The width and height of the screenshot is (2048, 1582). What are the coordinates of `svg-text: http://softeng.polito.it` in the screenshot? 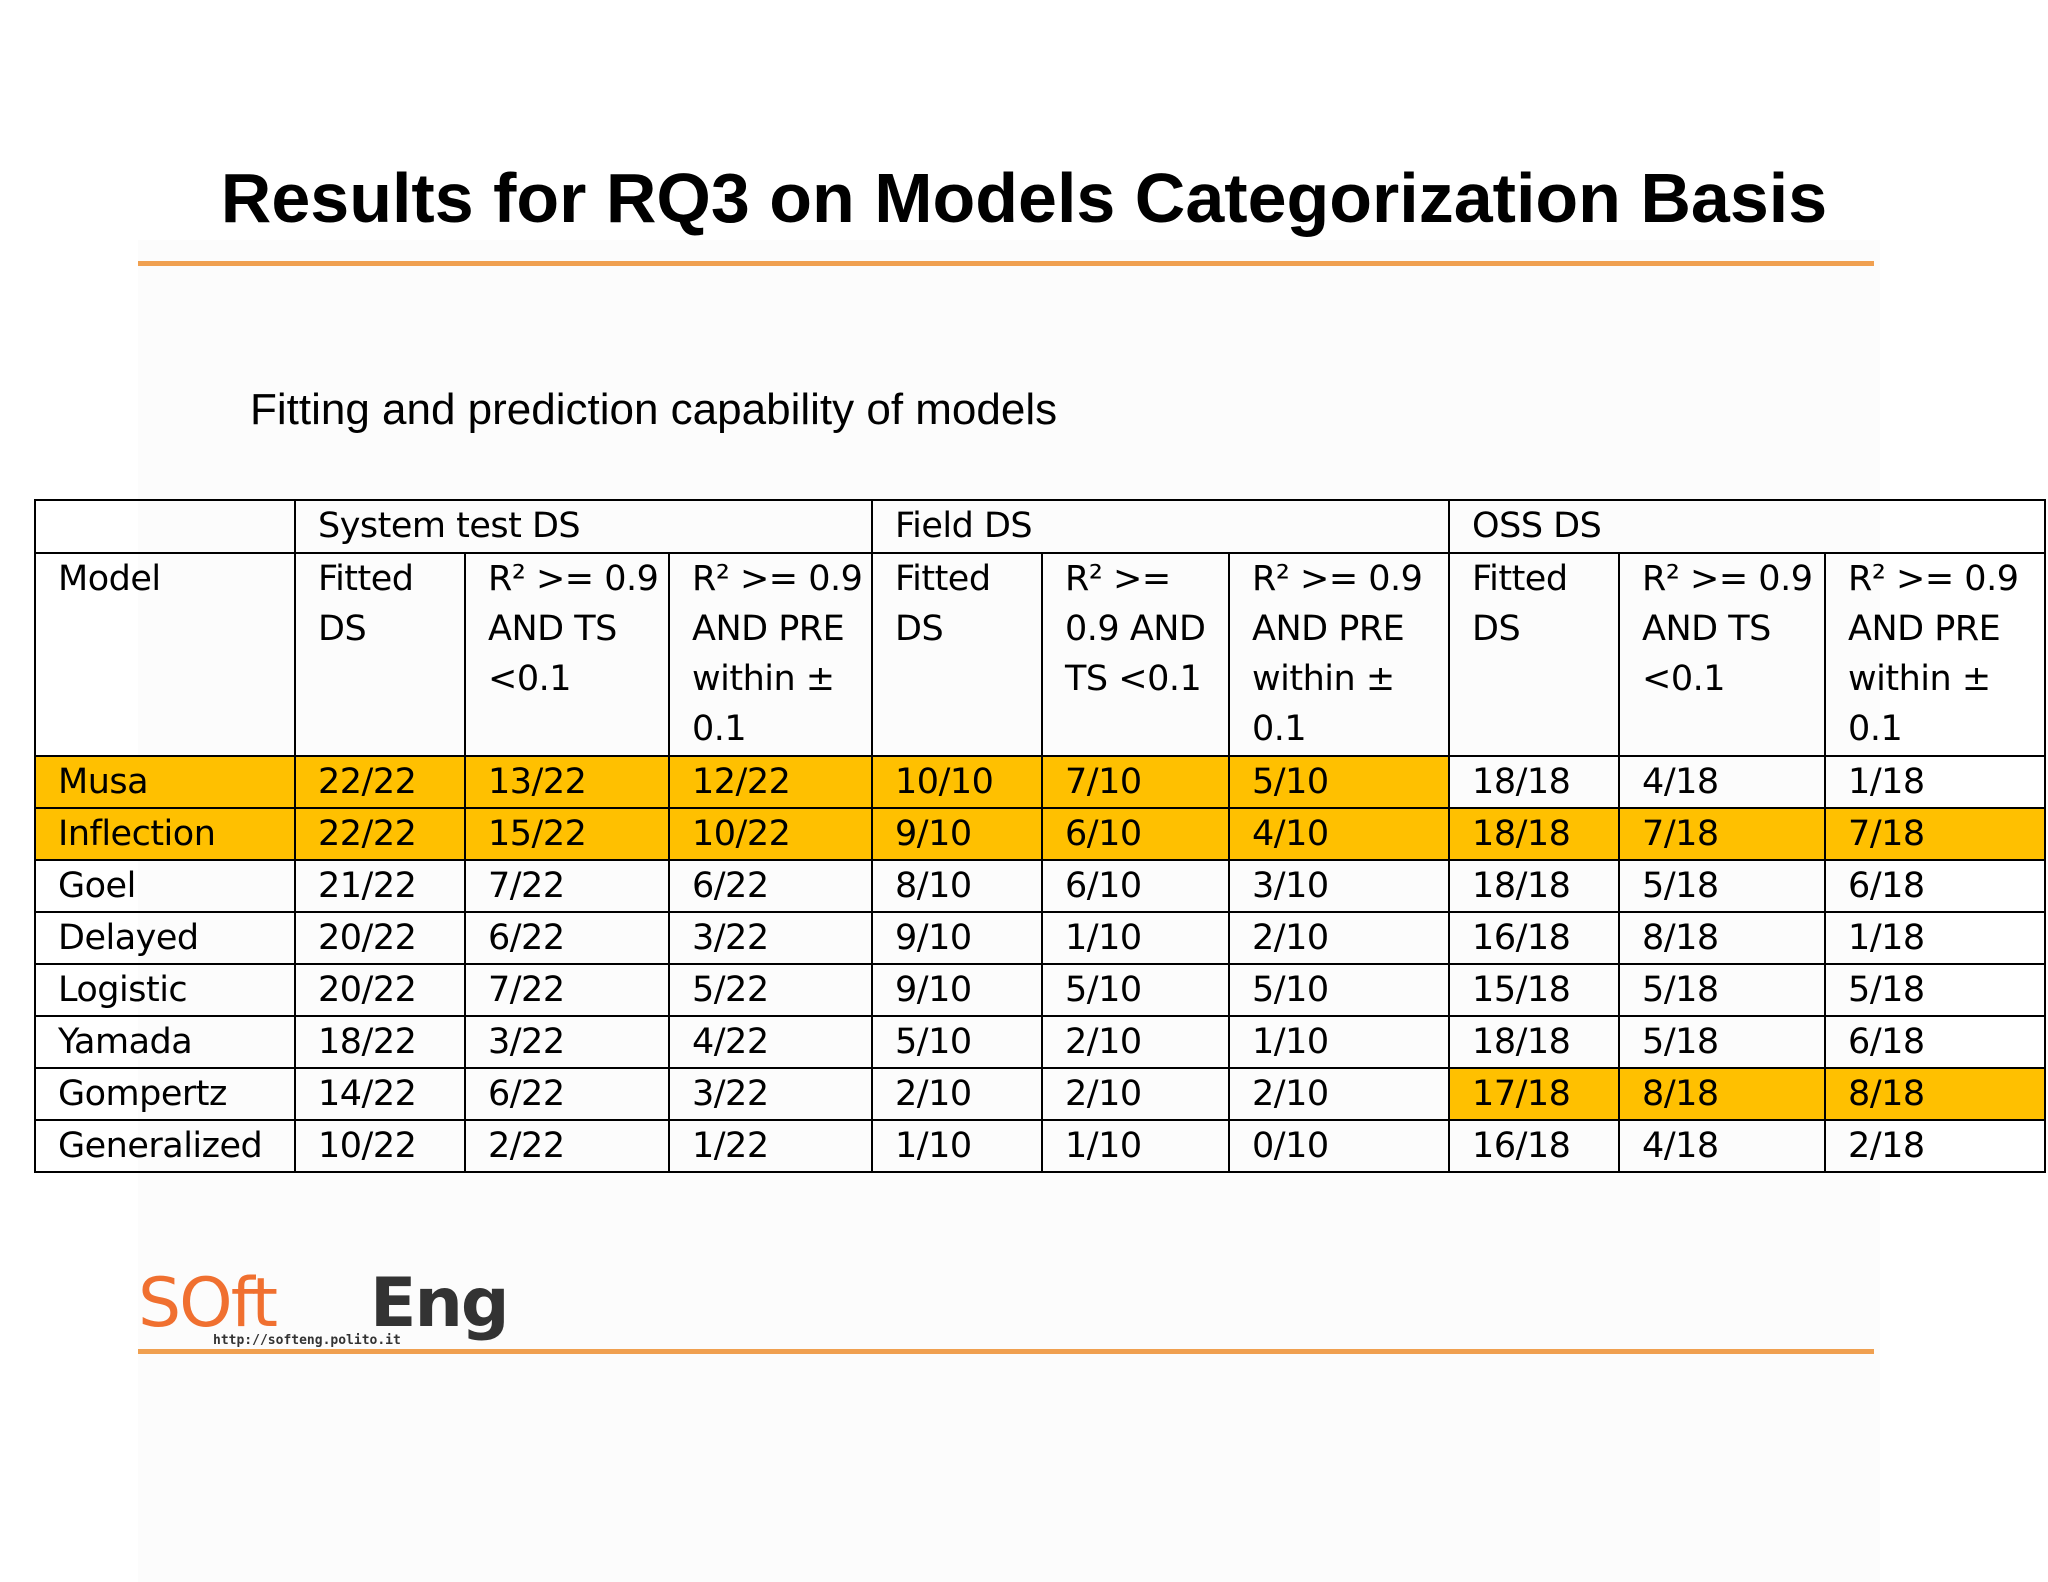 It's located at (307, 1340).